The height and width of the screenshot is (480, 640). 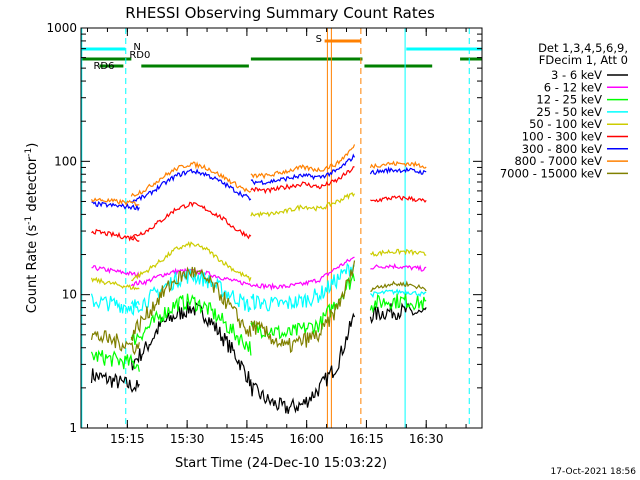 What do you see at coordinates (280, 13) in the screenshot?
I see `chart-title: RHESSI Observing Summary Count Rates` at bounding box center [280, 13].